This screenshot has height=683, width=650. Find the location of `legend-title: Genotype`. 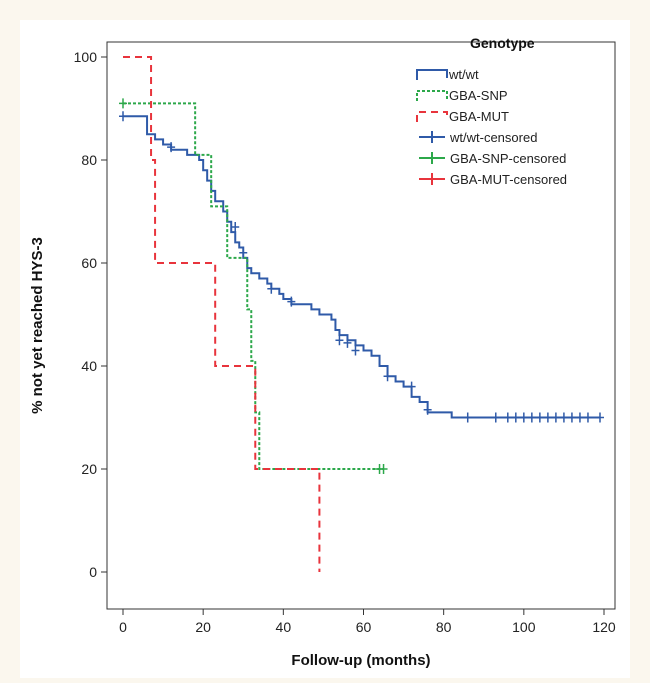

legend-title: Genotype is located at coordinates (502, 43).